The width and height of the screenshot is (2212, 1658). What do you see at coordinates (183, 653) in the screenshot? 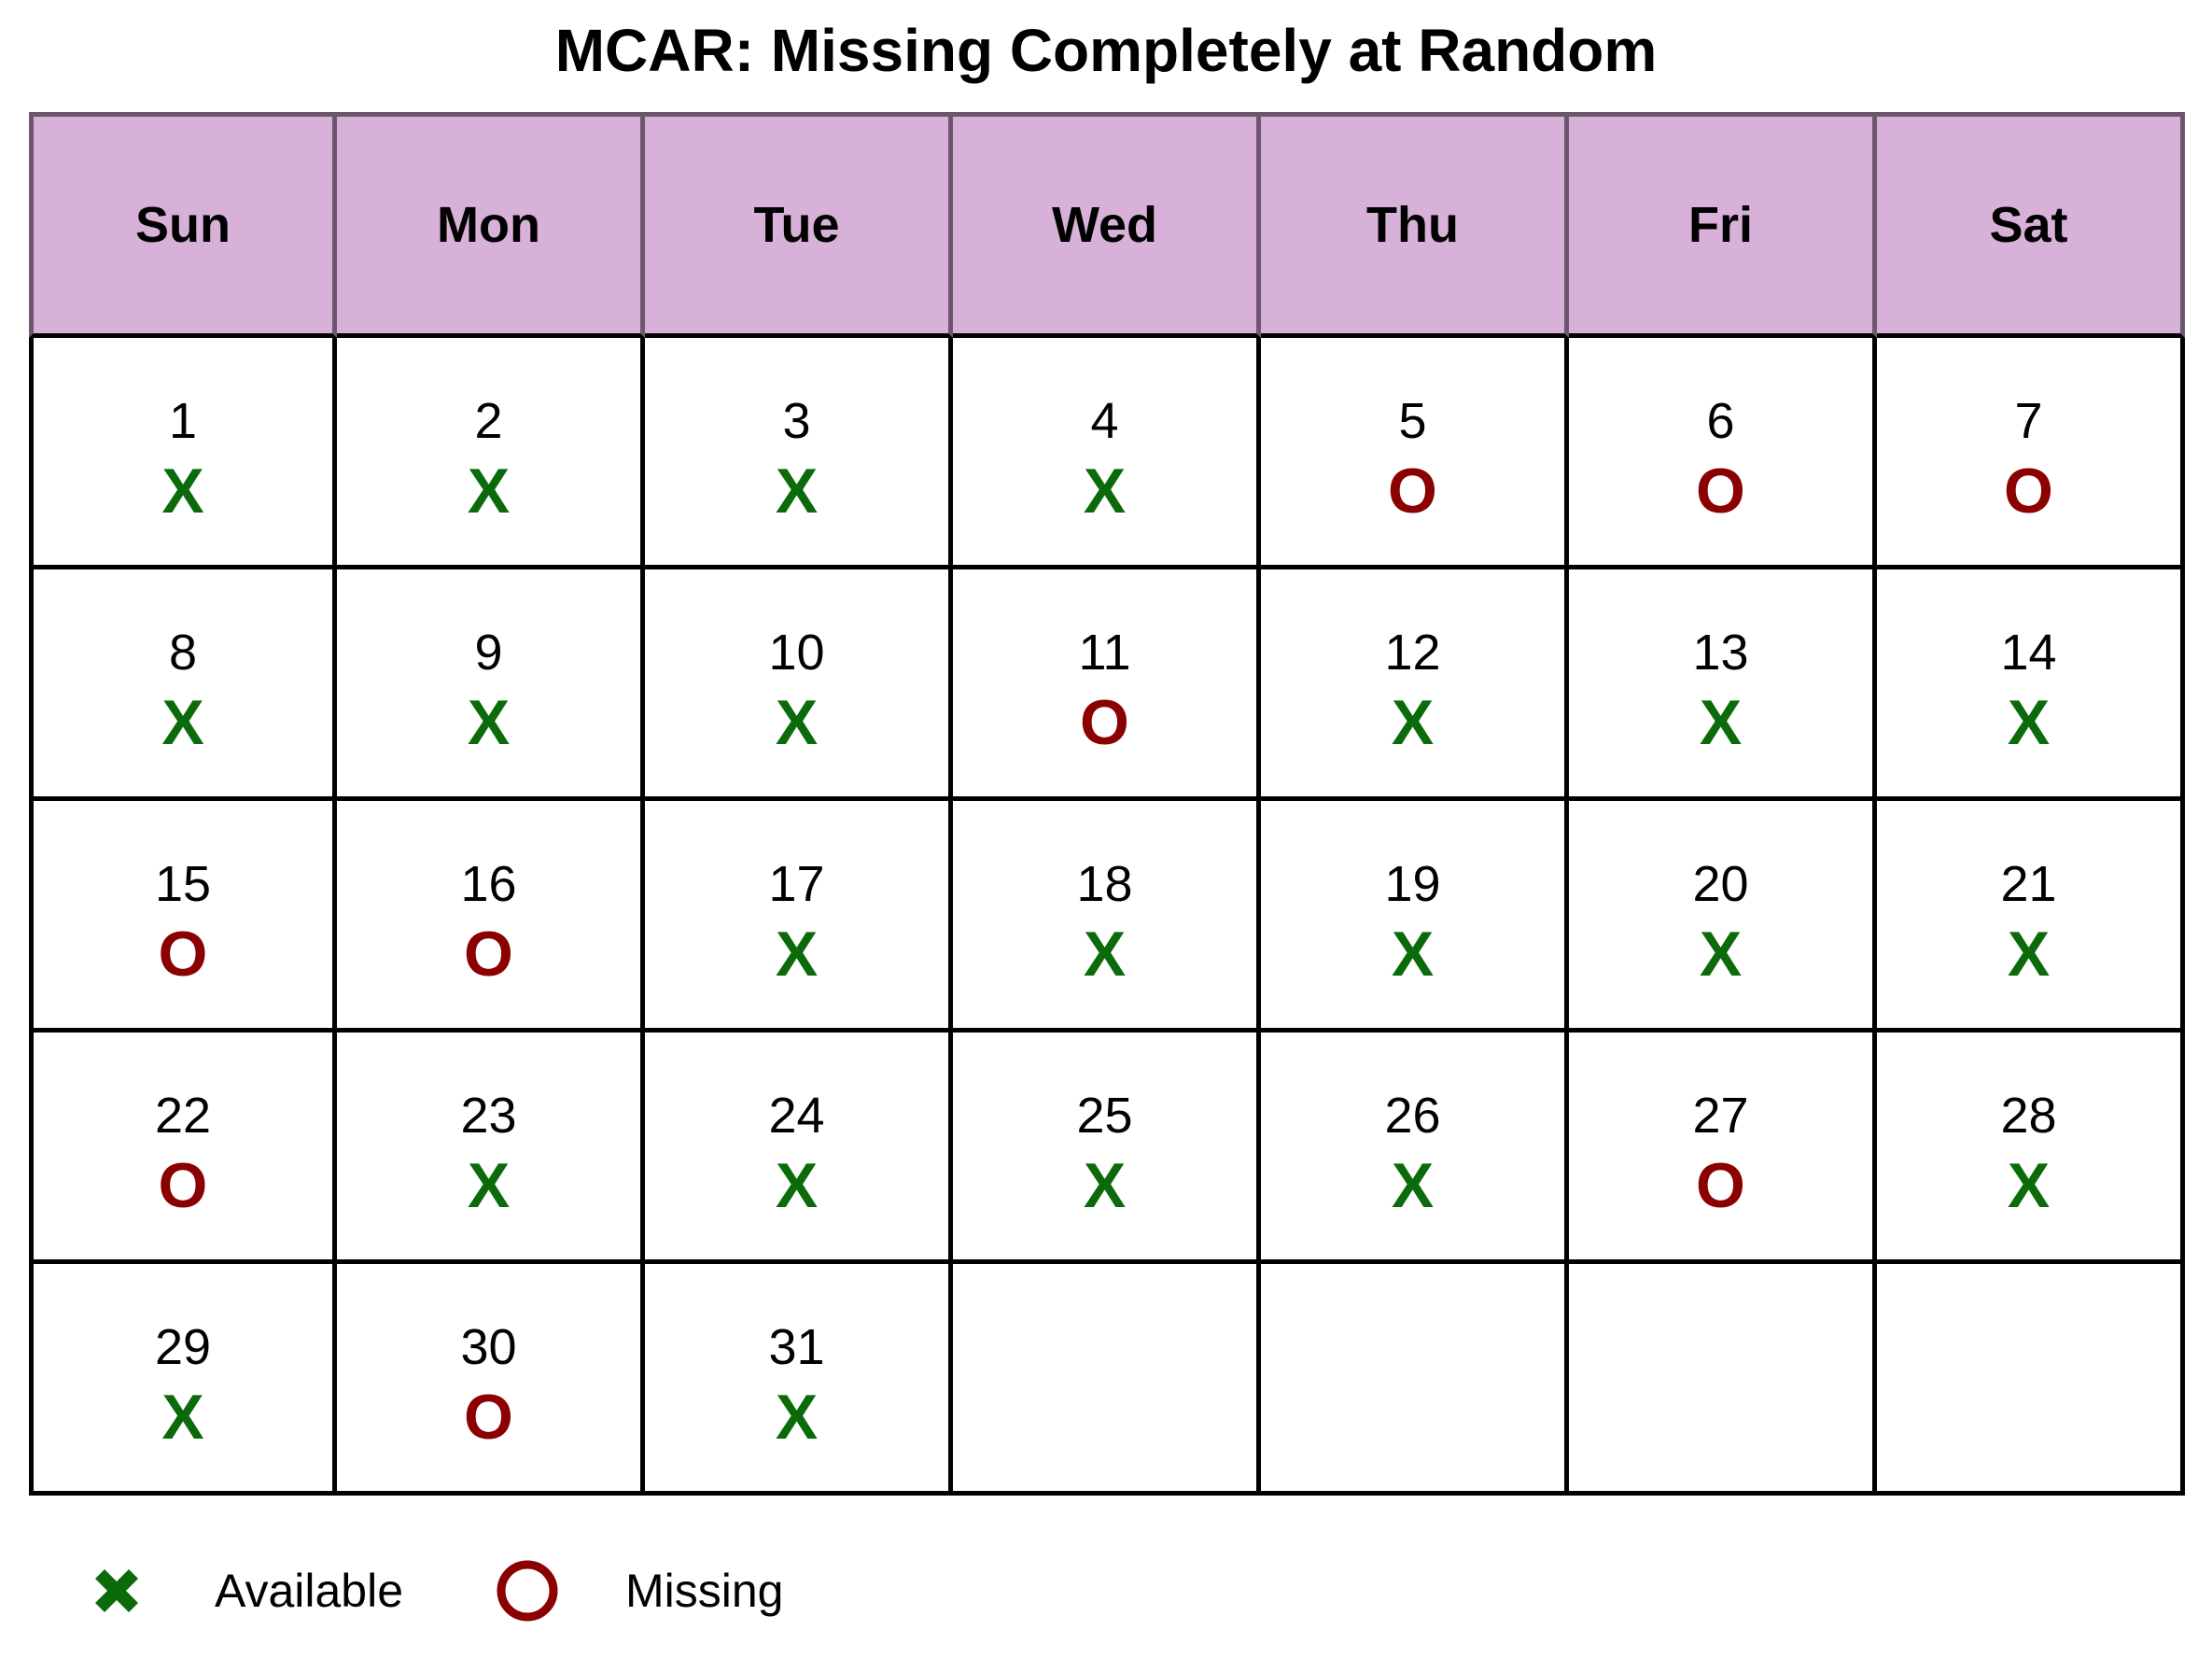
I see `day-number: 8` at bounding box center [183, 653].